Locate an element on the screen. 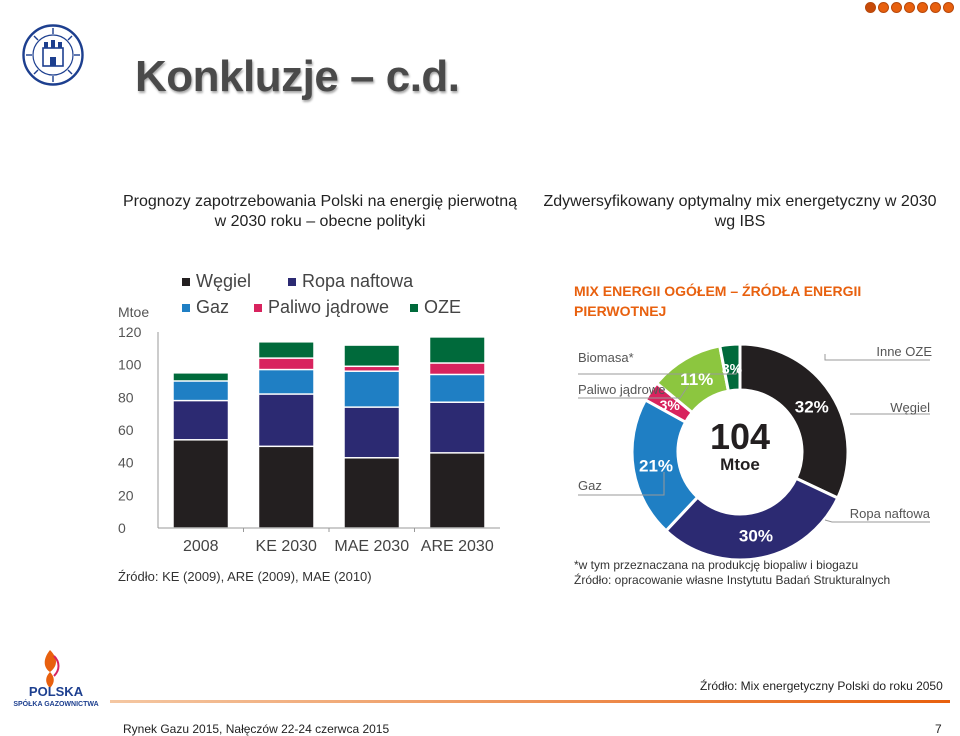  psg-logo-name: POLSKA is located at coordinates (56, 691).